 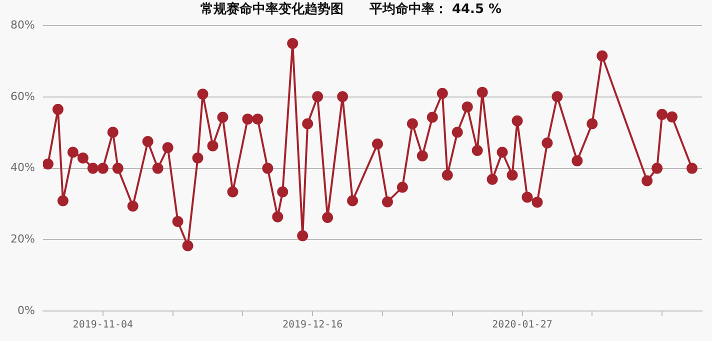 What do you see at coordinates (26, 310) in the screenshot?
I see `y-tick-label: 0%` at bounding box center [26, 310].